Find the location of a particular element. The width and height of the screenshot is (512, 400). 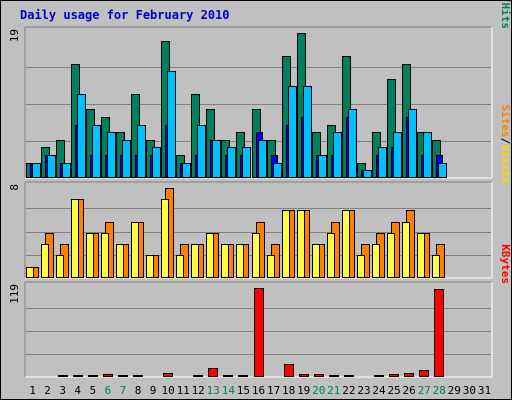

day-label-5: 5 is located at coordinates (92, 390).